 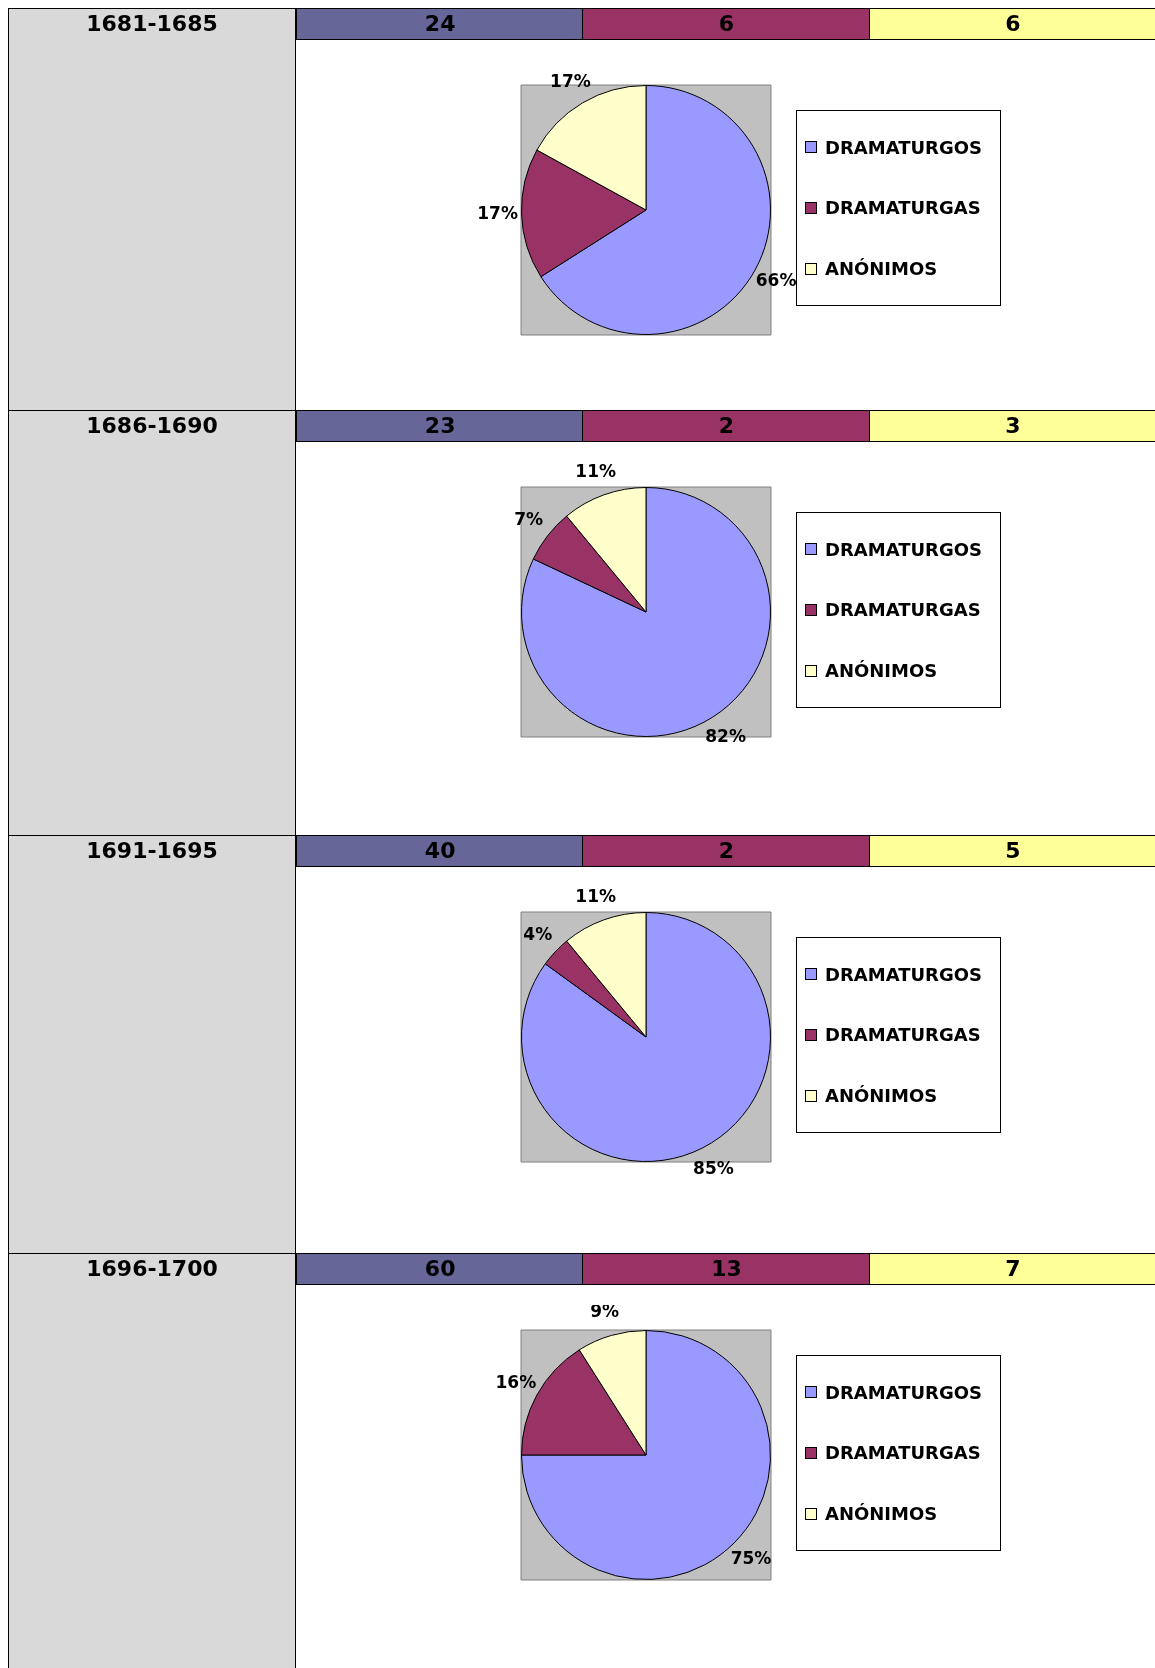 I want to click on text: 1691-1695, so click(x=152, y=850).